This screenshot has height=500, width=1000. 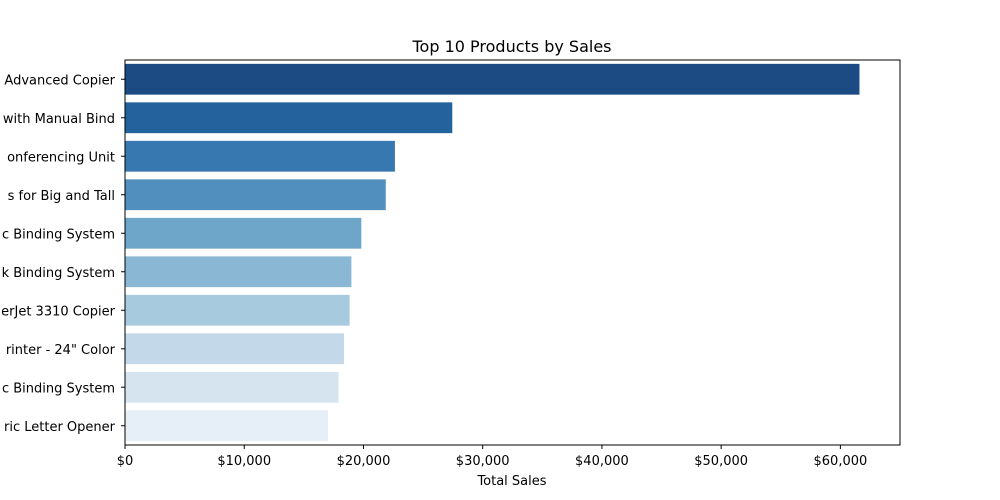 I want to click on x-axis-label: Total Sales, so click(x=511, y=481).